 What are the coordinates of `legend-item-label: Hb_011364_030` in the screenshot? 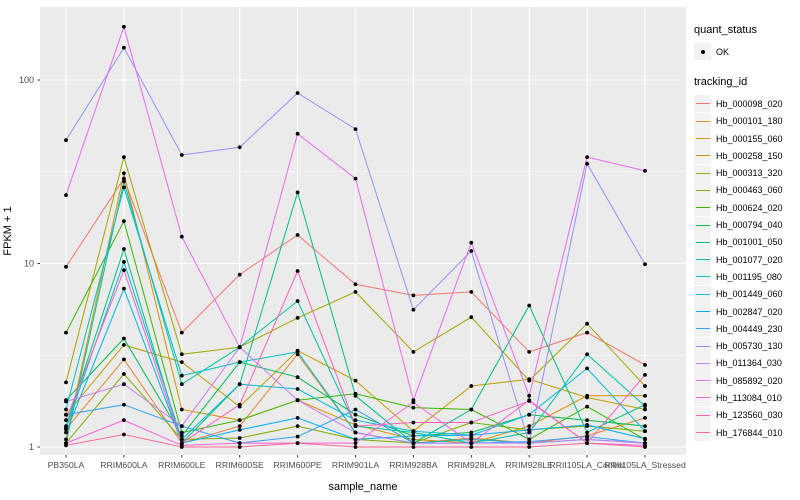 It's located at (749, 363).